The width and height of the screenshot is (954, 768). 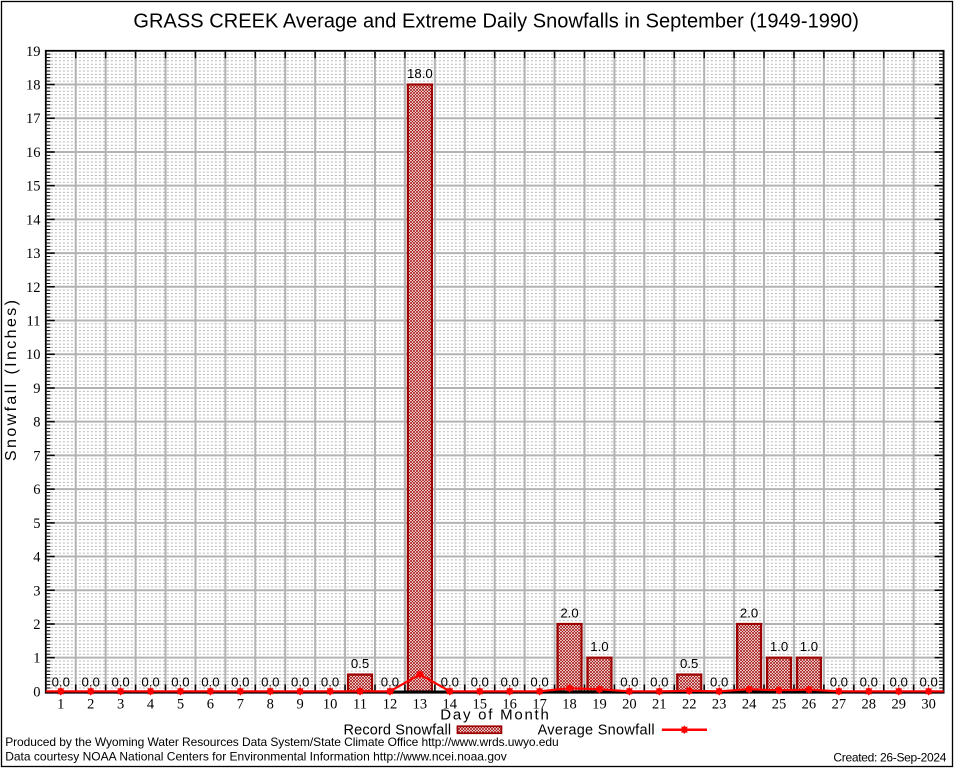 What do you see at coordinates (596, 730) in the screenshot?
I see `svg-text: Average Snowfall` at bounding box center [596, 730].